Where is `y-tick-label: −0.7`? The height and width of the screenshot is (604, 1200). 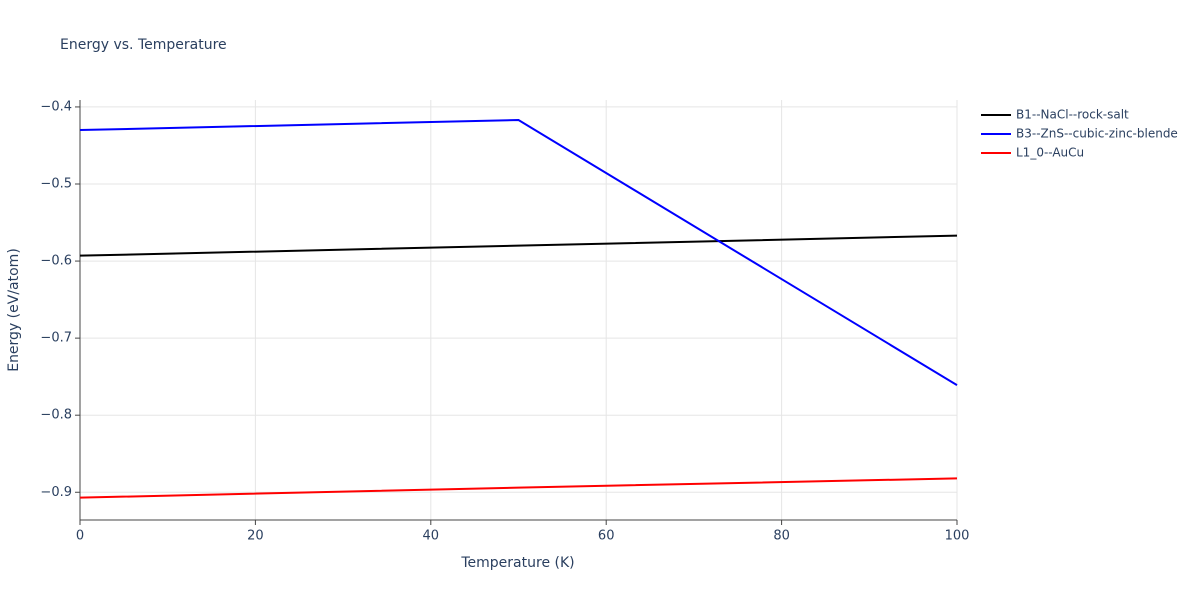 y-tick-label: −0.7 is located at coordinates (56, 338).